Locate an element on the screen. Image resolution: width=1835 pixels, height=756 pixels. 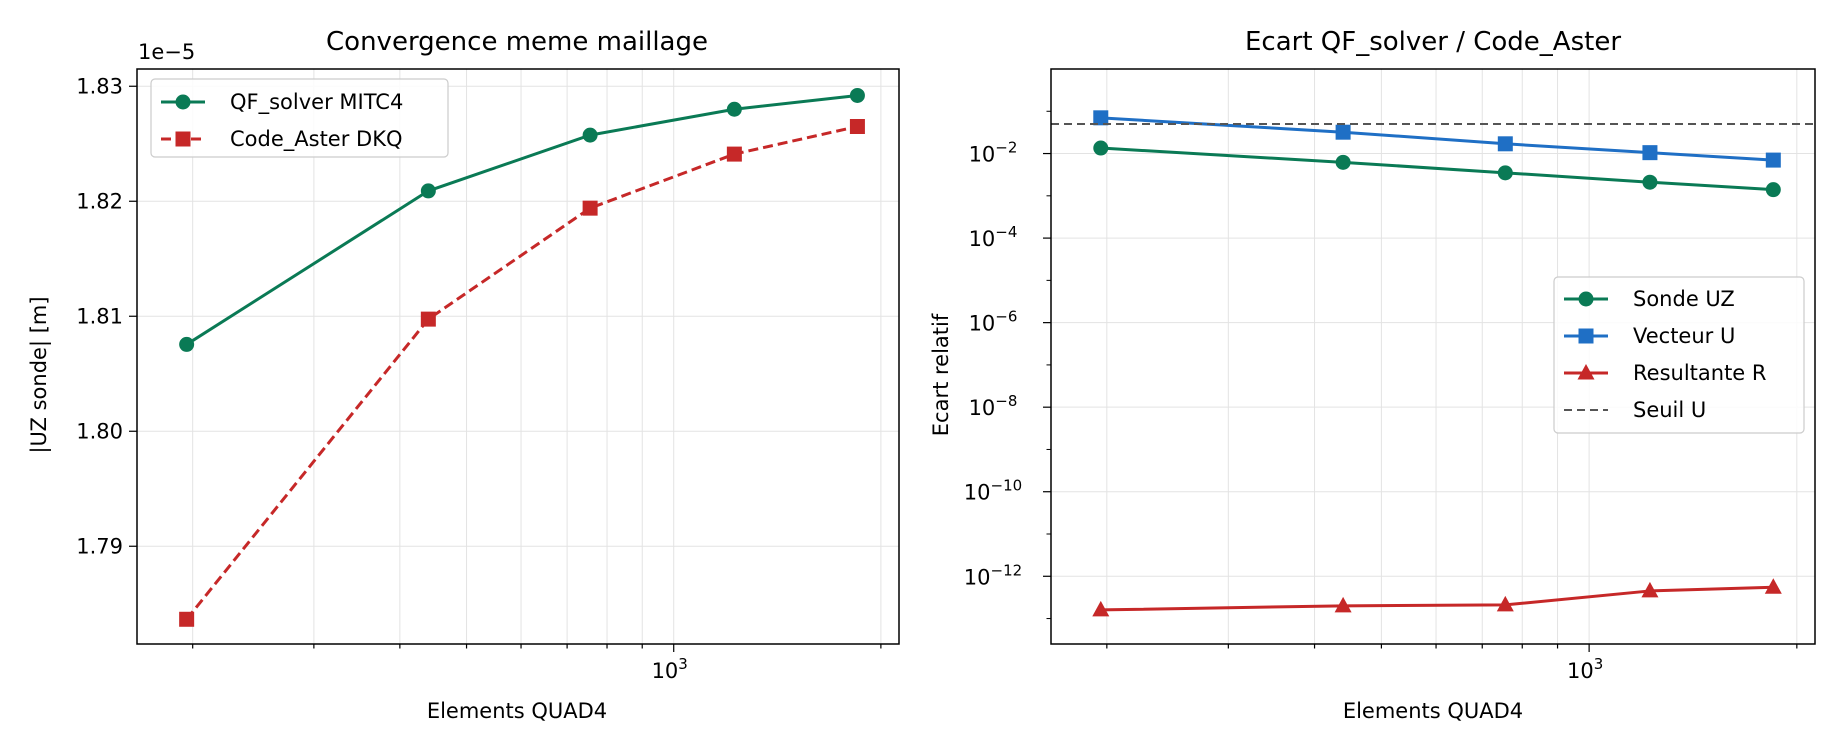
right-legend: Sonde UZ Vecteur U Resultante R Seuil U is located at coordinates (1679, 355).